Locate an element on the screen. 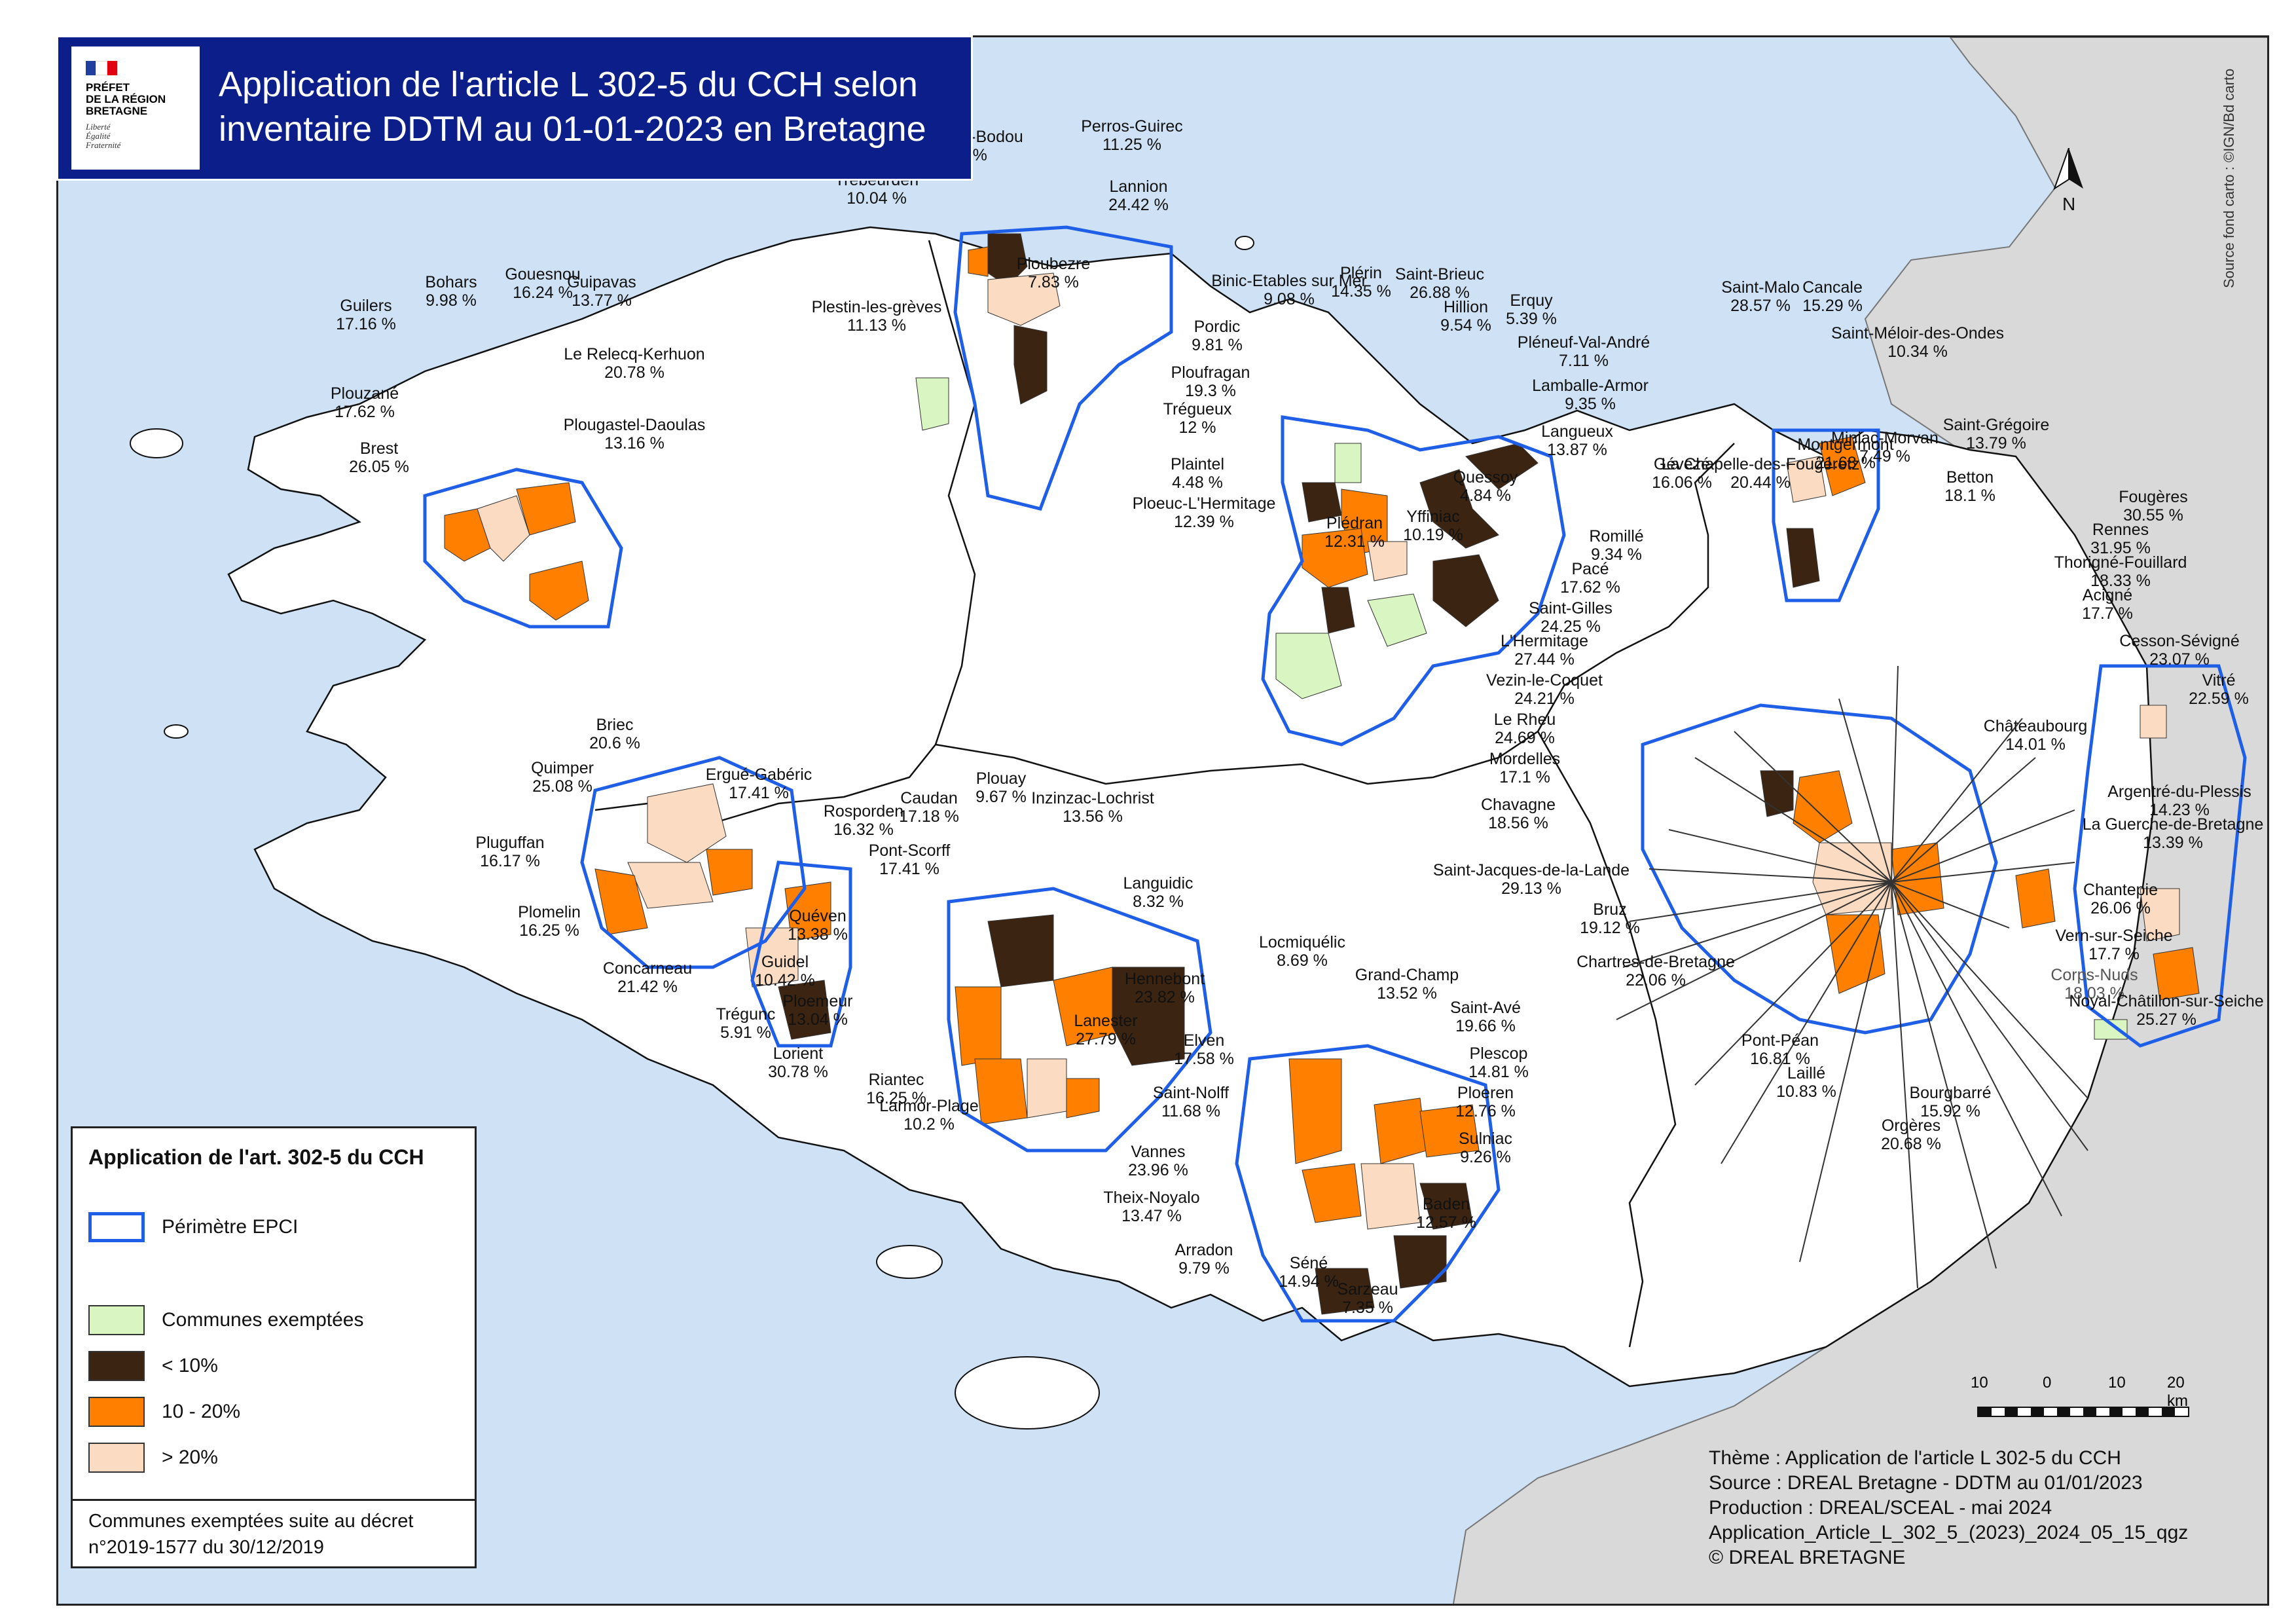  commune-label: Cesson-Sévigné 23.07 % is located at coordinates (2179, 650).